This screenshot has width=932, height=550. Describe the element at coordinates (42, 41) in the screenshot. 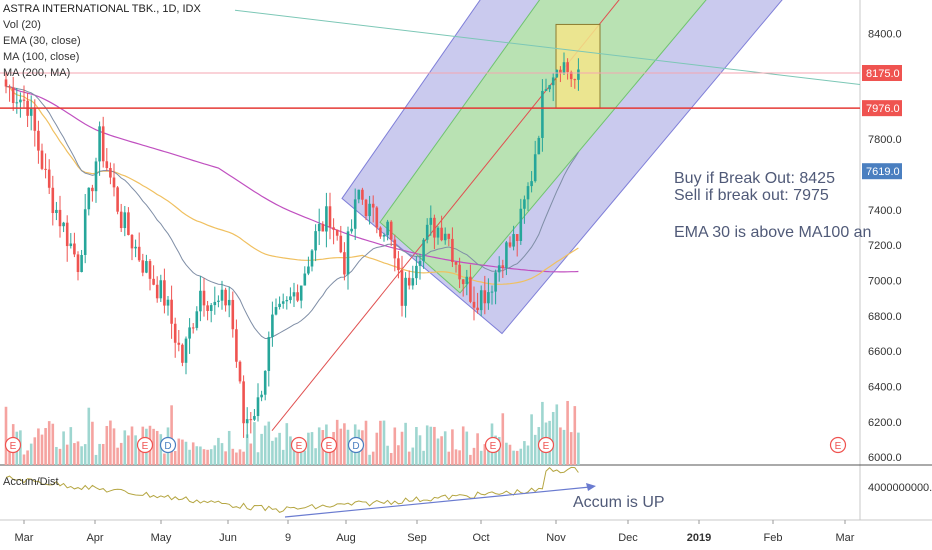

I see `legend-ema30: EMA (30, close)` at that location.